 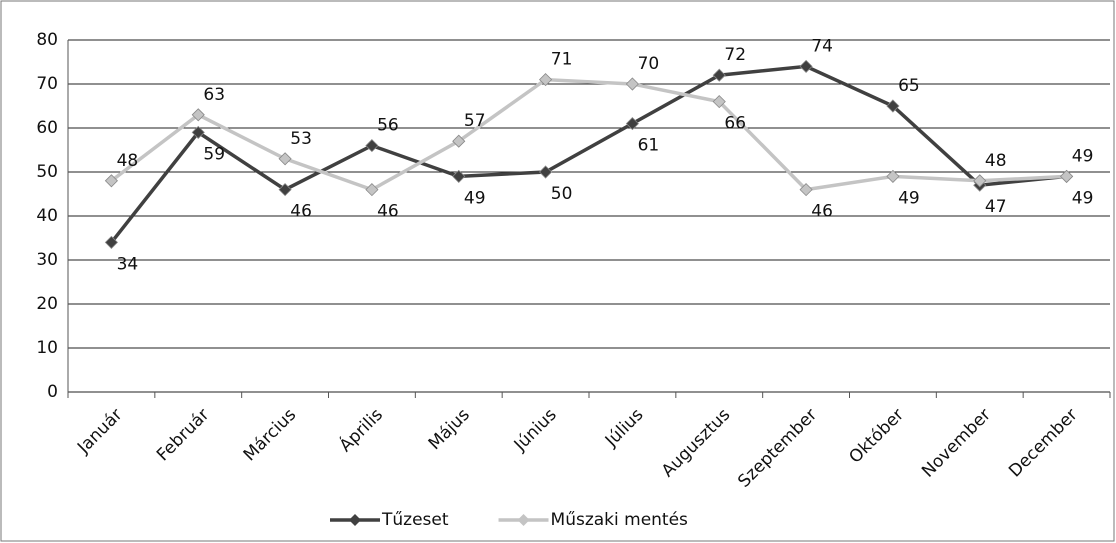 What do you see at coordinates (47, 128) in the screenshot?
I see `y-tick-label: 60` at bounding box center [47, 128].